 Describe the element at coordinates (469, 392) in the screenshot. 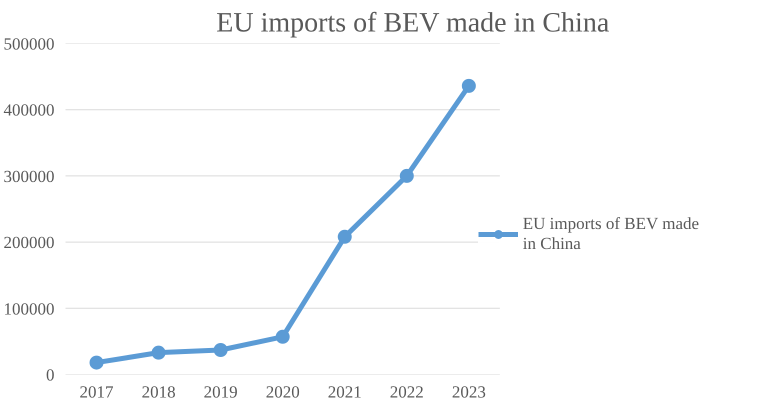

I see `x-tick-label: 2023` at that location.